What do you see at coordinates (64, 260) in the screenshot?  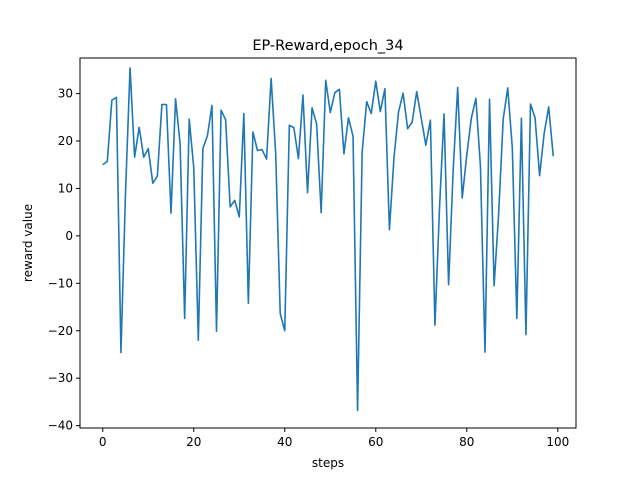 I see `y-axis-ticks: −40 −30 −20 −10 0 10 20 30` at bounding box center [64, 260].